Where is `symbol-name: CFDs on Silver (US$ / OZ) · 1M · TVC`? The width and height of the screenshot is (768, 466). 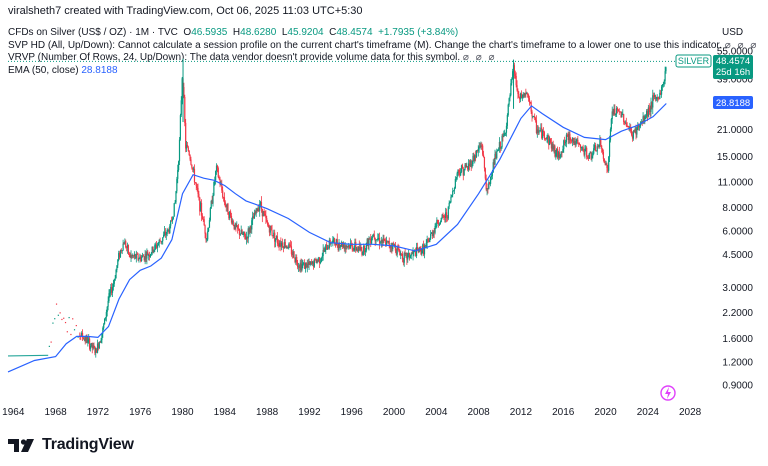 symbol-name: CFDs on Silver (US$ / OZ) · 1M · TVC is located at coordinates (93, 32).